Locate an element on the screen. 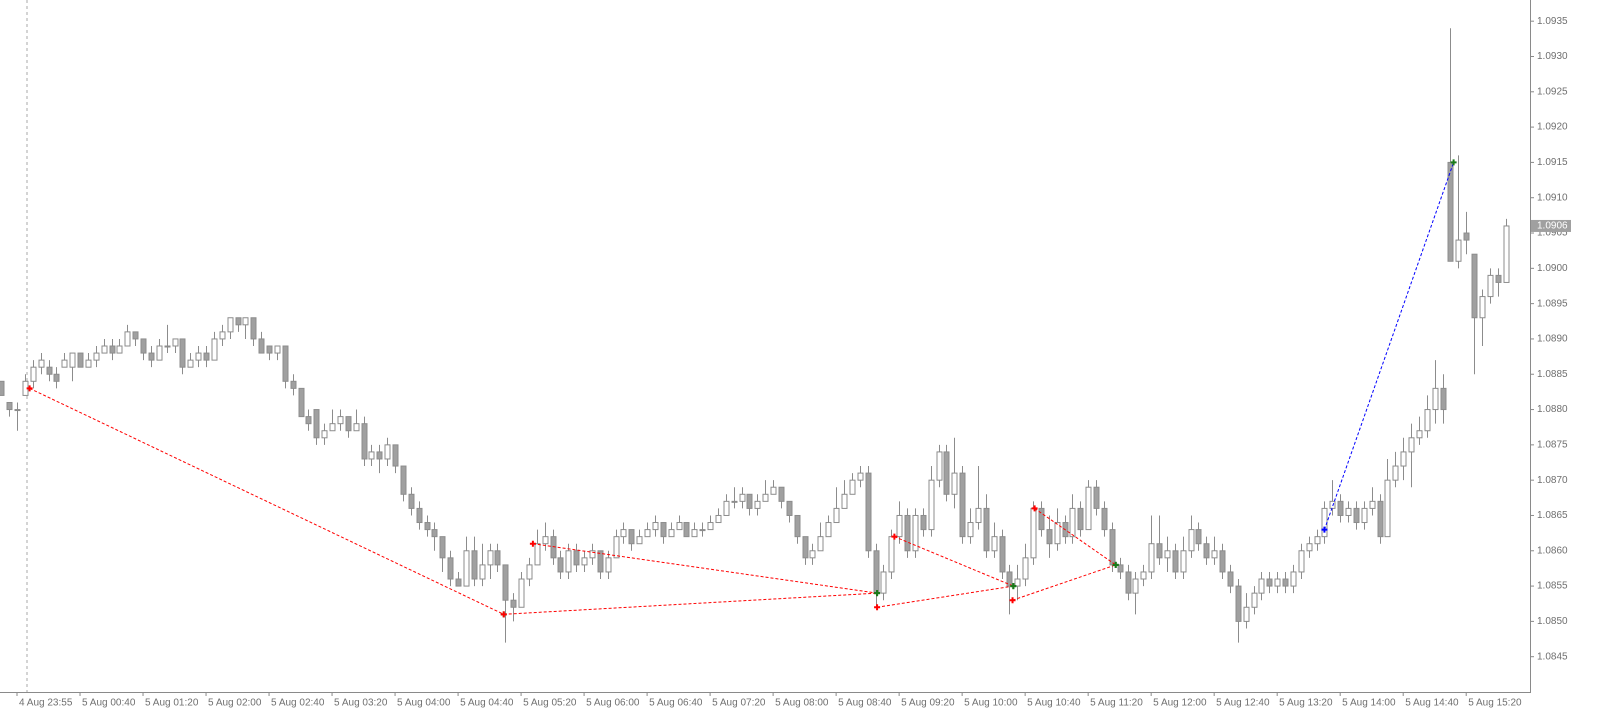 The height and width of the screenshot is (723, 1601). y-tick-label: 1.0915 is located at coordinates (1552, 162).